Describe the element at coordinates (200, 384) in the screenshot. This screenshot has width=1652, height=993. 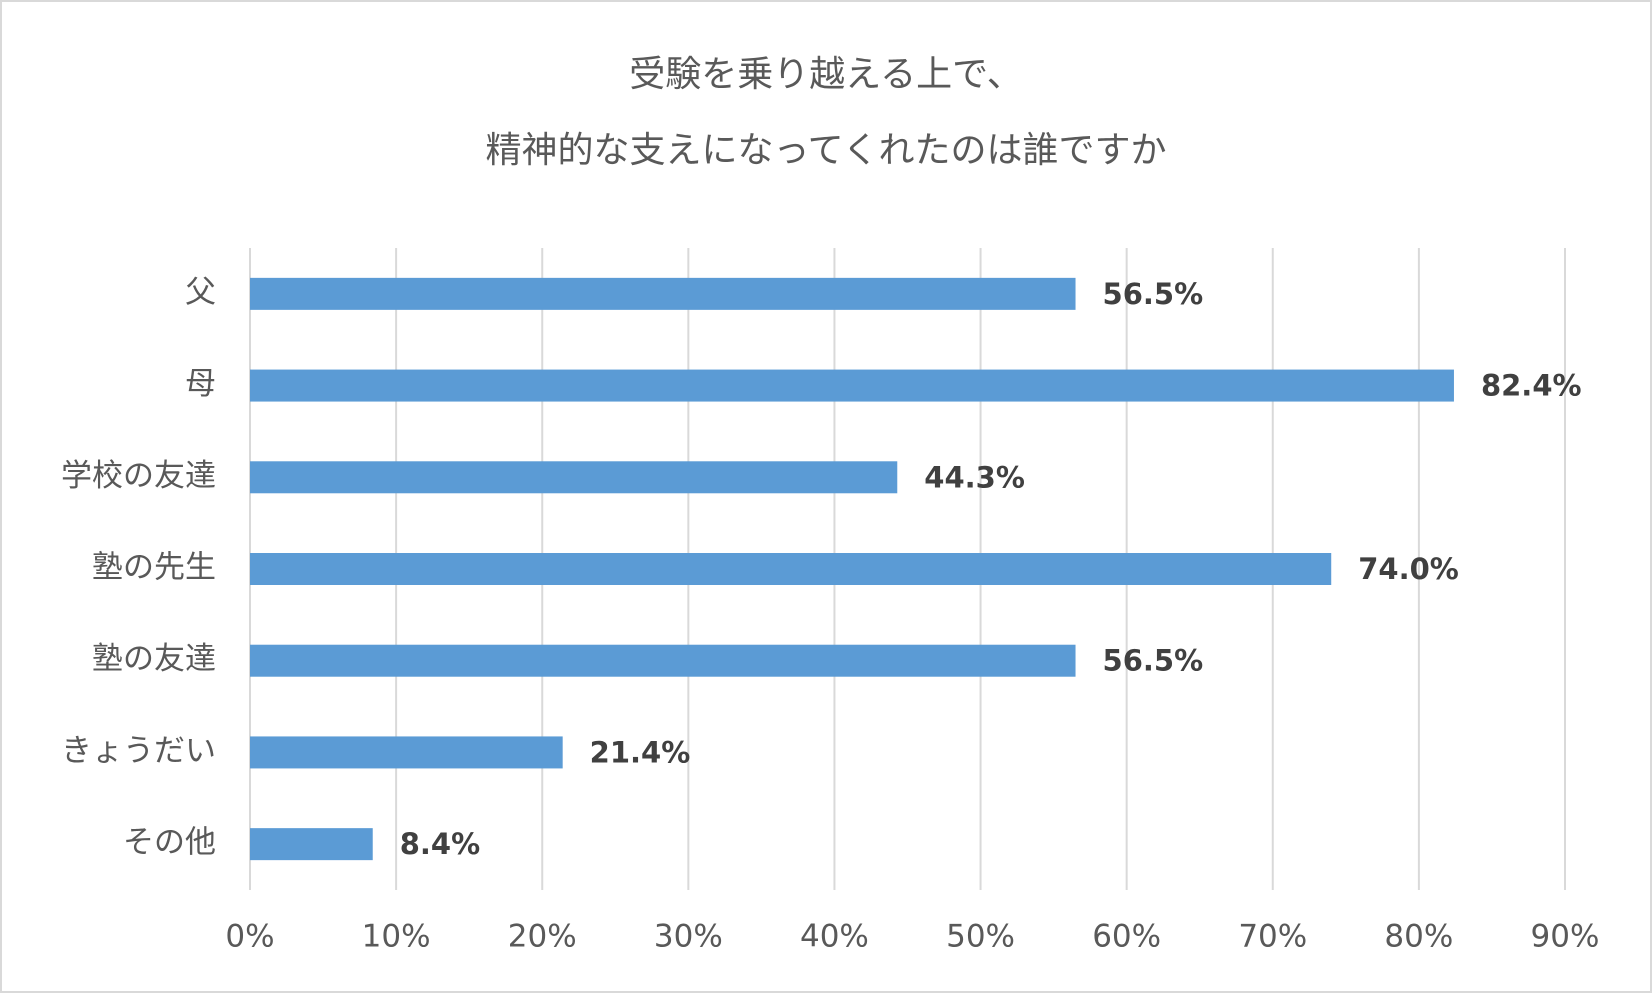
I see `y-tick-label: 母` at that location.